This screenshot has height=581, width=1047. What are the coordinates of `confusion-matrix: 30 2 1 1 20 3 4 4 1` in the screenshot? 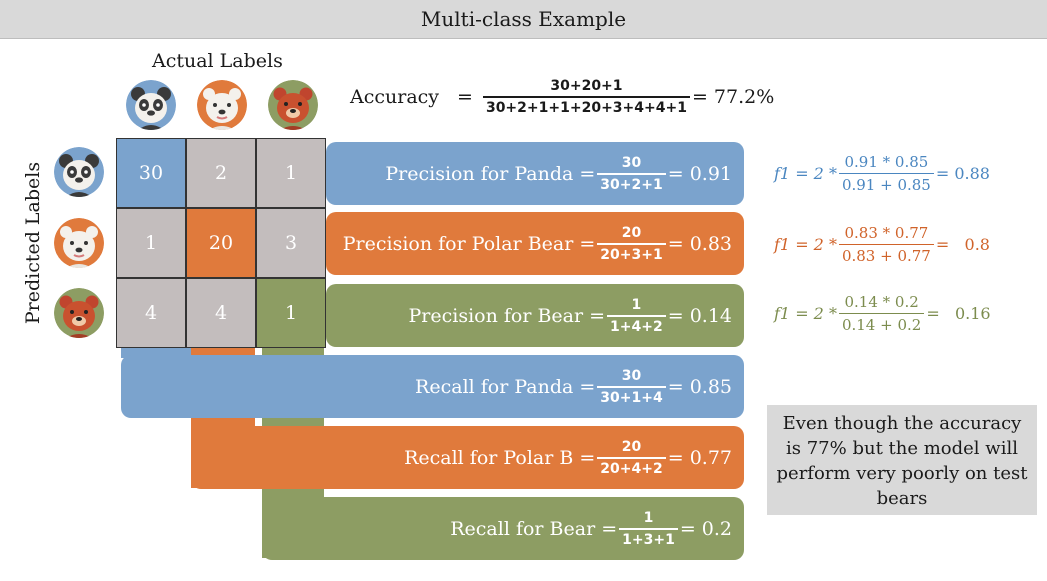 It's located at (222, 244).